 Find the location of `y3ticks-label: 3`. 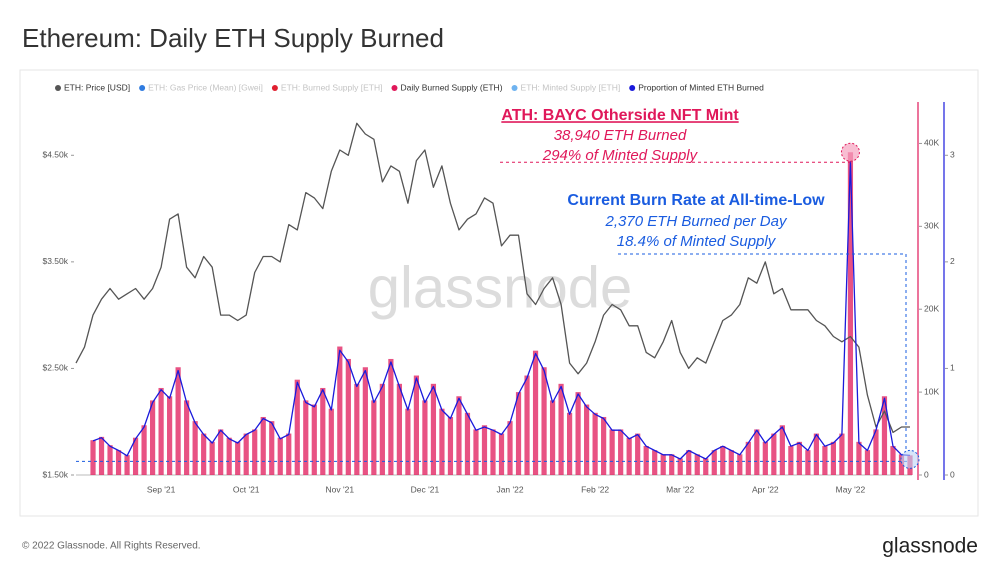

y3ticks-label: 3 is located at coordinates (952, 155).